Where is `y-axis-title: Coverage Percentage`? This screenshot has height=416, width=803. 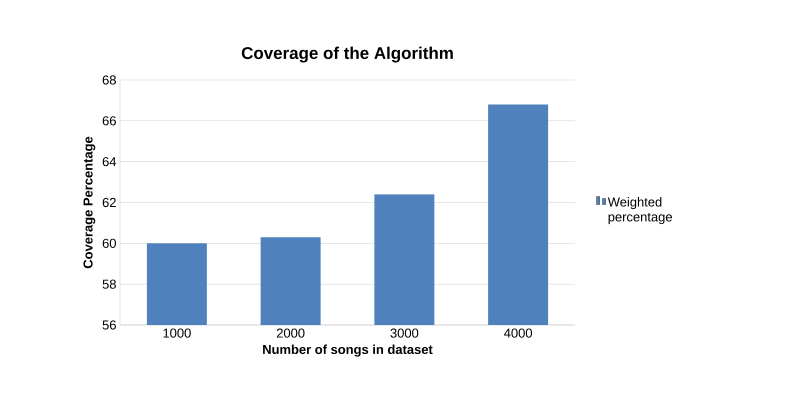
y-axis-title: Coverage Percentage is located at coordinates (89, 202).